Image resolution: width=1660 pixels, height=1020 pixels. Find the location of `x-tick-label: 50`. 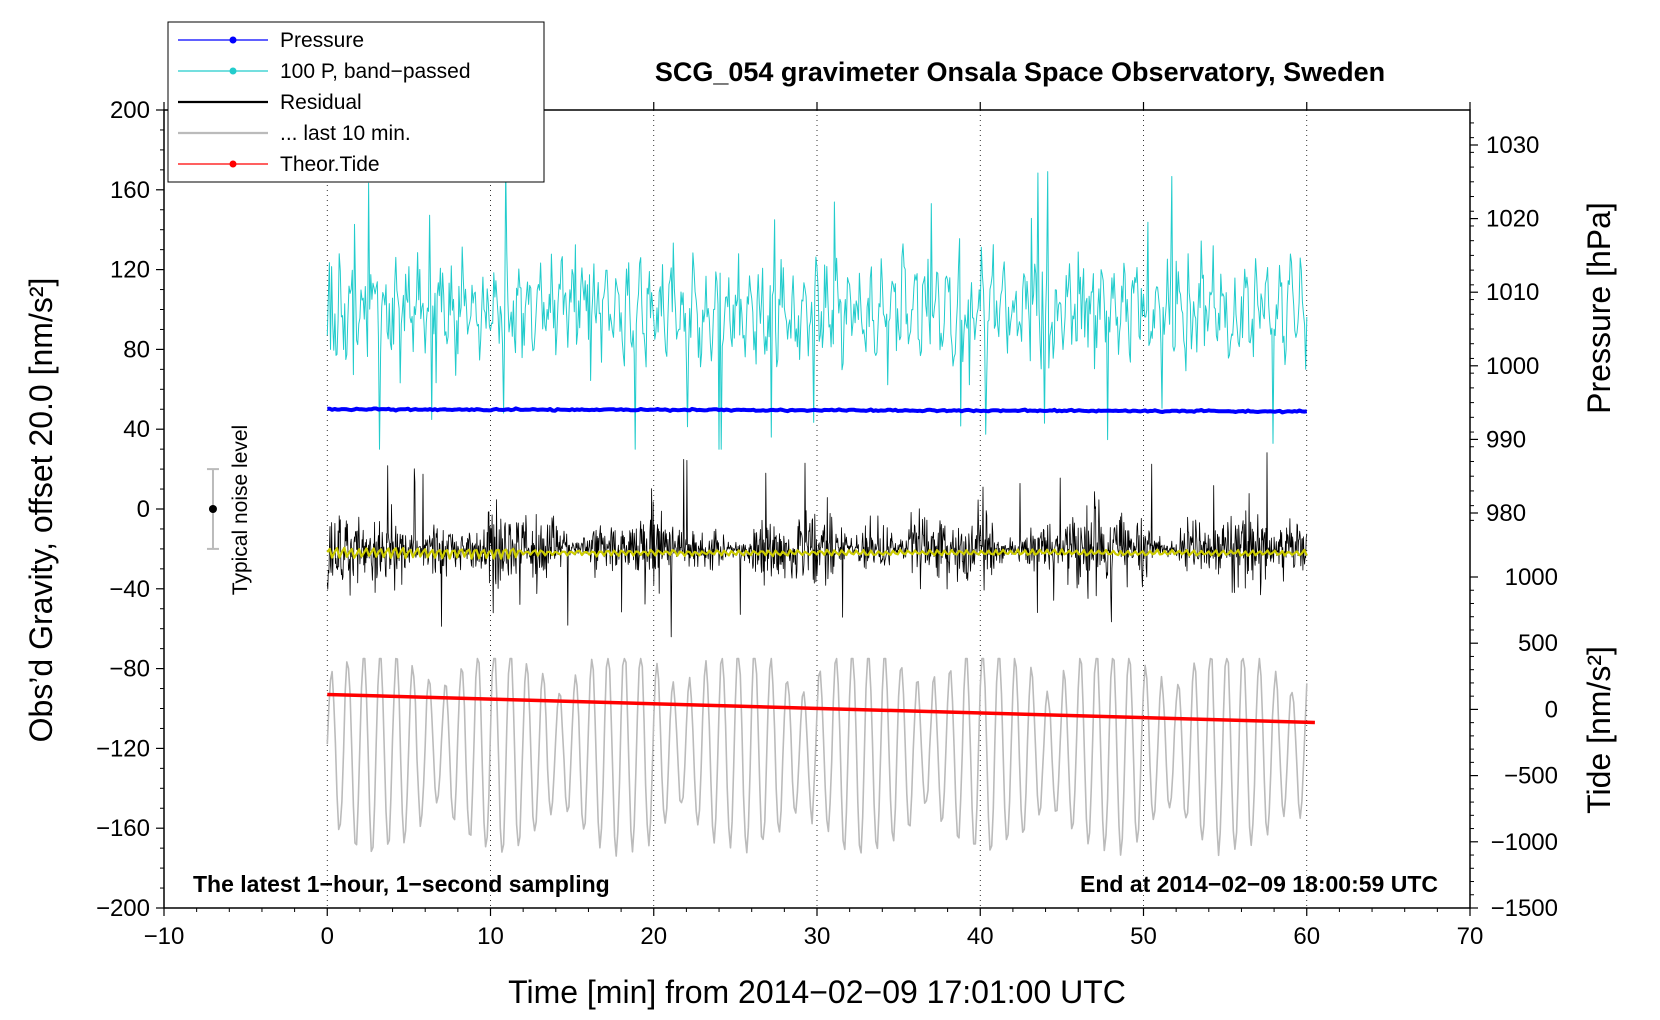

x-tick-label: 50 is located at coordinates (1143, 936).